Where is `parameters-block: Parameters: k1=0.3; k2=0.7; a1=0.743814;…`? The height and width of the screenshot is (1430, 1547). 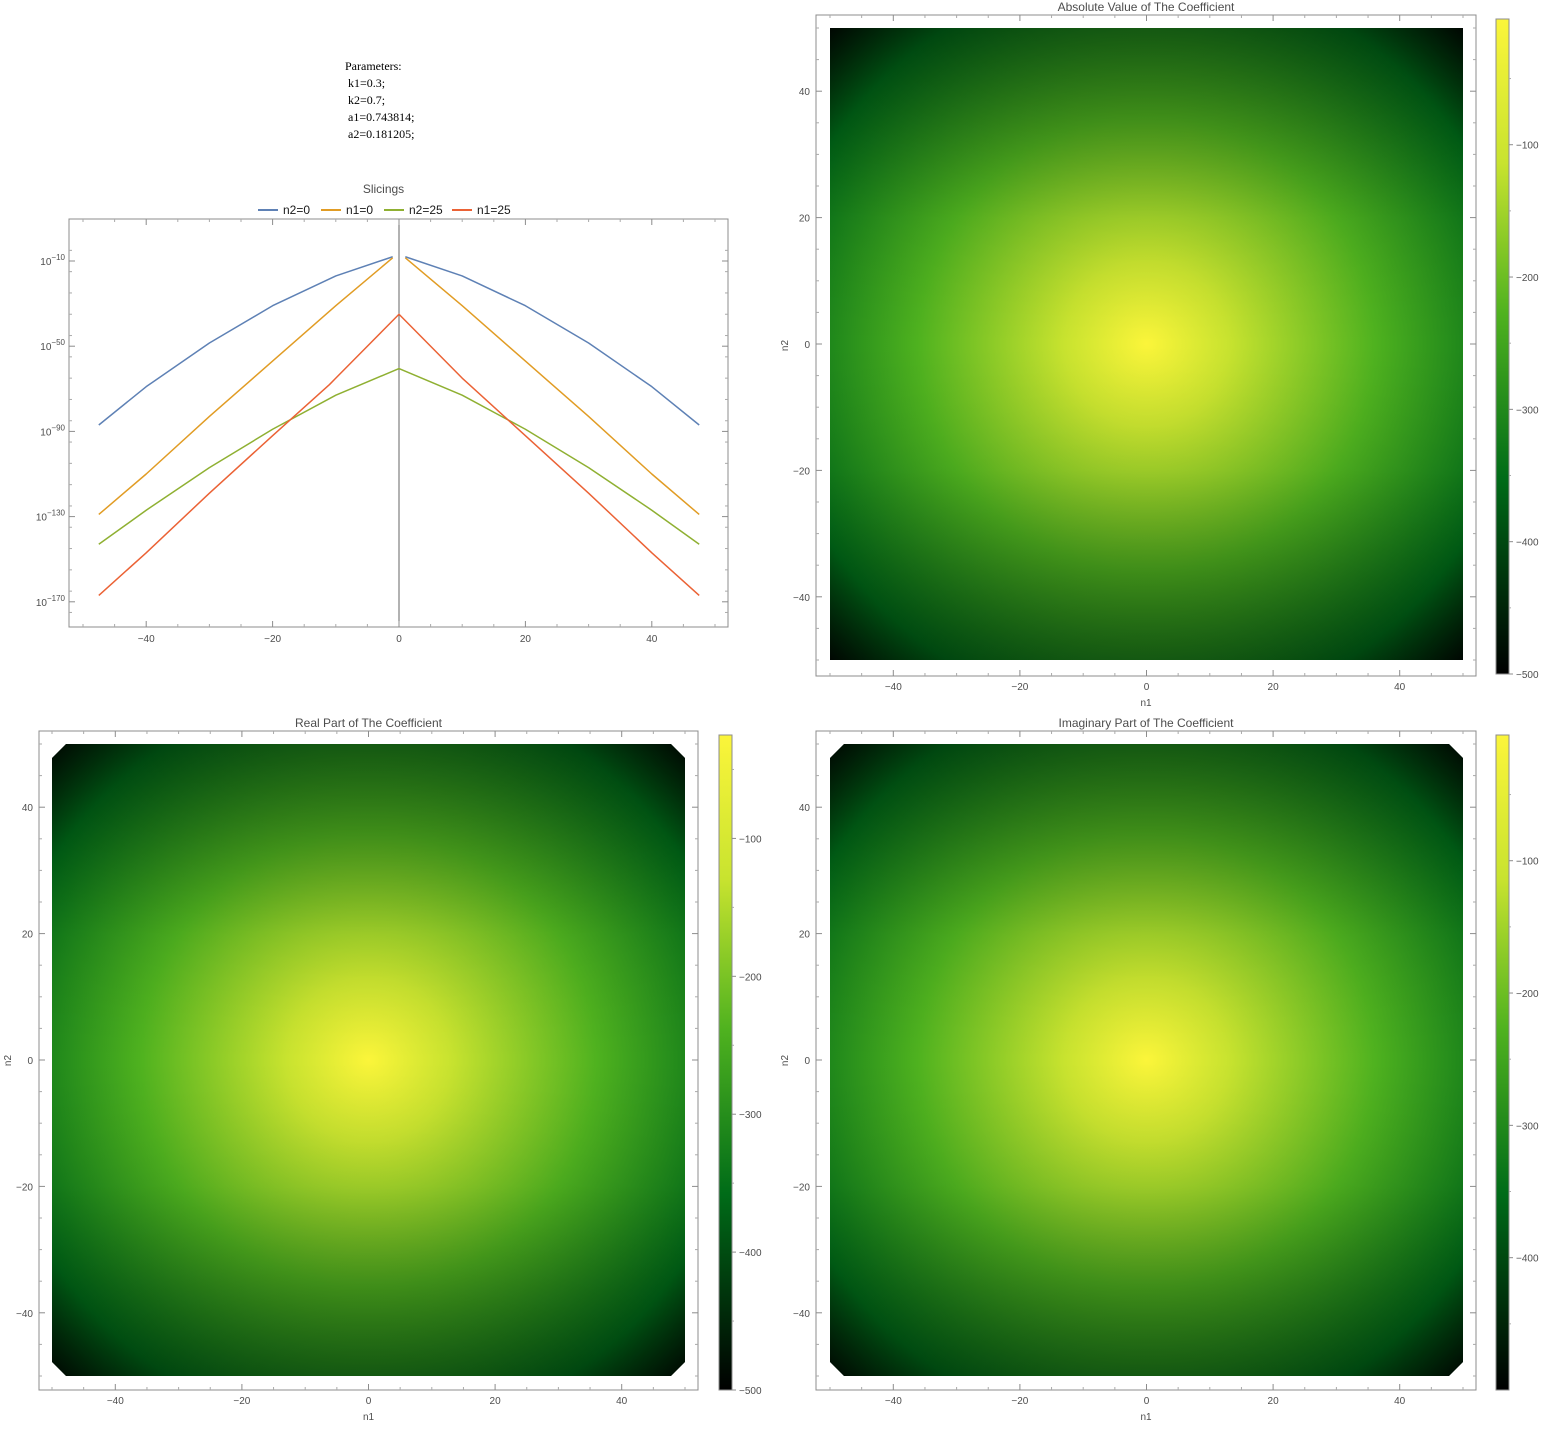
parameters-block: Parameters: k1=0.3; k2=0.7; a1=0.743814;… is located at coordinates (405, 100).